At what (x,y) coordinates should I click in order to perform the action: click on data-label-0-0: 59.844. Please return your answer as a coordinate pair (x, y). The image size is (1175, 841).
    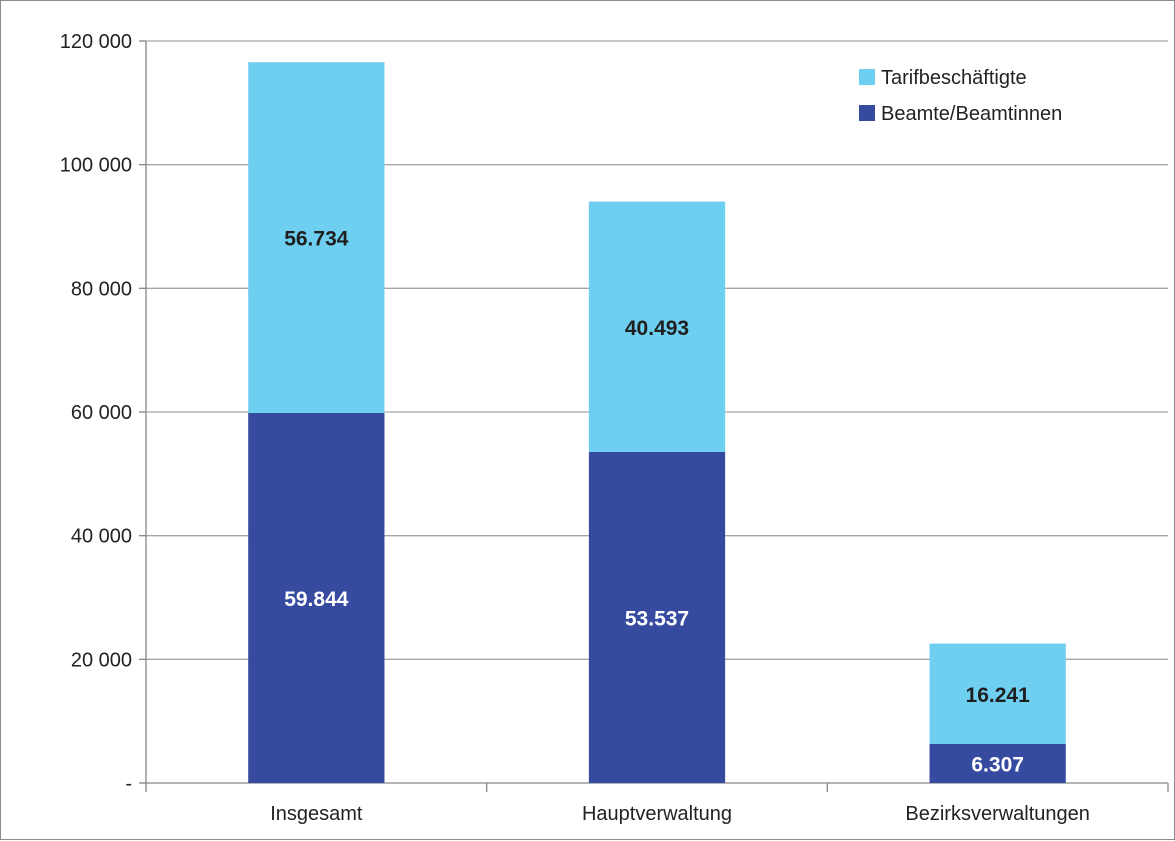
    Looking at the image, I should click on (316, 599).